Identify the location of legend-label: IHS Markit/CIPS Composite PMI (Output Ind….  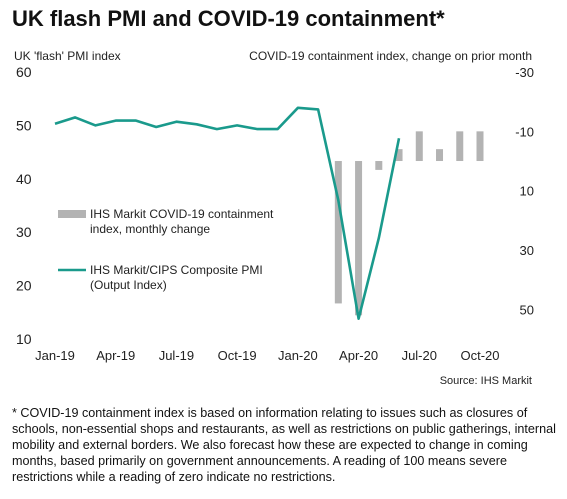
(176, 277).